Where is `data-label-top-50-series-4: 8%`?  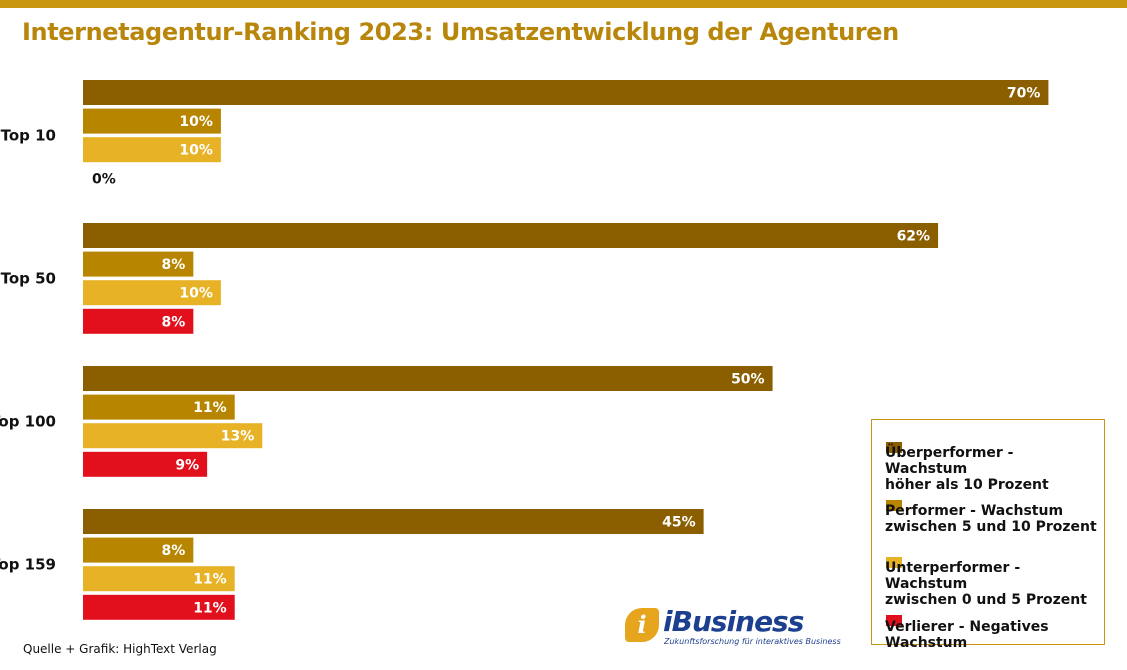 data-label-top-50-series-4: 8% is located at coordinates (174, 322).